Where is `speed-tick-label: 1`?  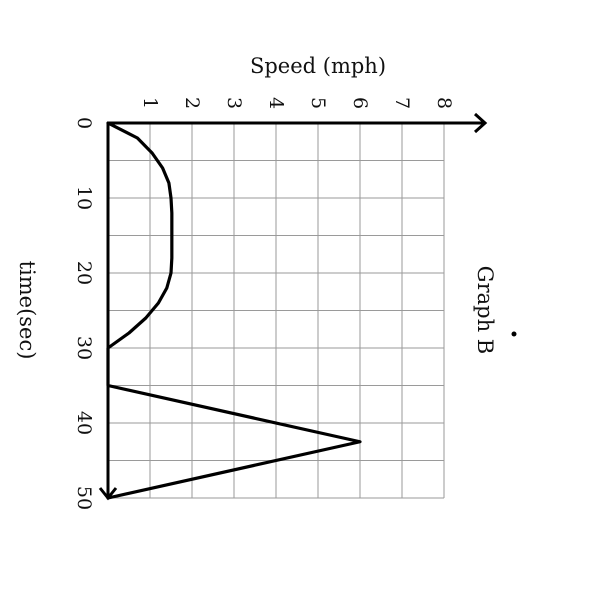
speed-tick-label: 1 is located at coordinates (150, 103).